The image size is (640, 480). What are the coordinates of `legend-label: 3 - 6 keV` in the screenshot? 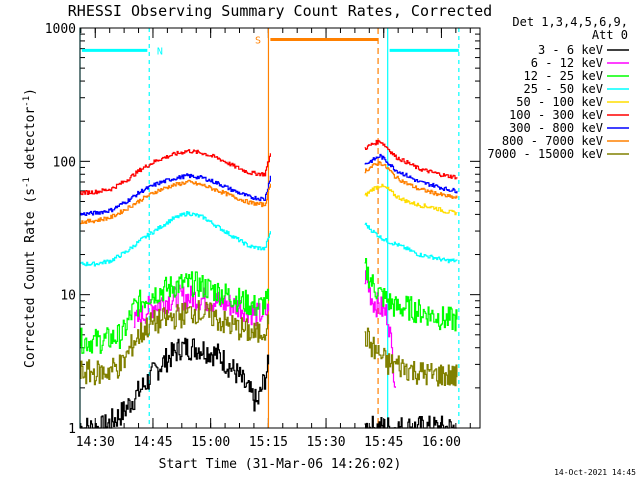 It's located at (570, 50).